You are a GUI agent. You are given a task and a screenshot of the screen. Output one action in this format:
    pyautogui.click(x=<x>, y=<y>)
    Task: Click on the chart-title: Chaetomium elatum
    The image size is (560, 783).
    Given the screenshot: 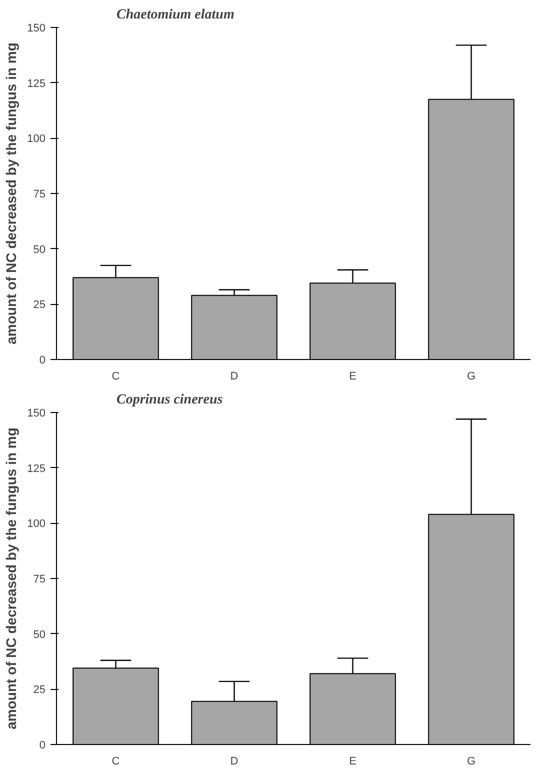 What is the action you would take?
    pyautogui.click(x=175, y=15)
    